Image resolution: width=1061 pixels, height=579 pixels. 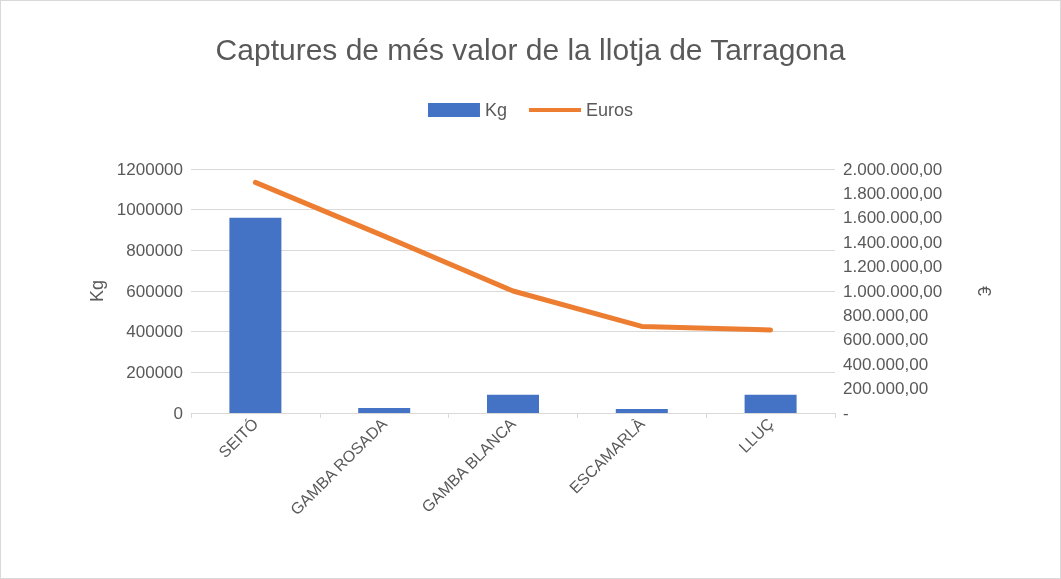 What do you see at coordinates (154, 250) in the screenshot?
I see `y-tick-label: 800000` at bounding box center [154, 250].